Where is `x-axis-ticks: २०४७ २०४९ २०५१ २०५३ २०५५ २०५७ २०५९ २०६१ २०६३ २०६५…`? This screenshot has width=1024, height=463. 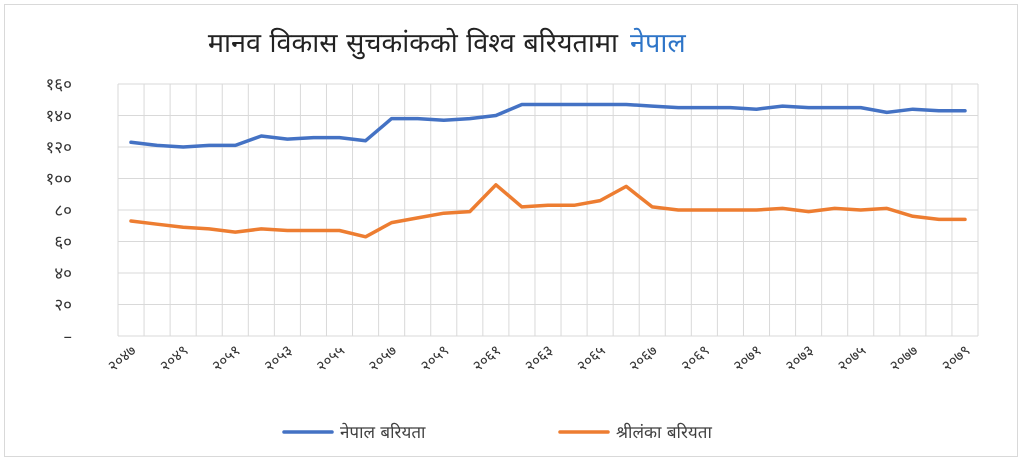 x-axis-ticks: २०४७ २०४९ २०५१ २०५३ २०५५ २०५७ २०५९ २०६१ २०६३ २०६५… is located at coordinates (538, 358).